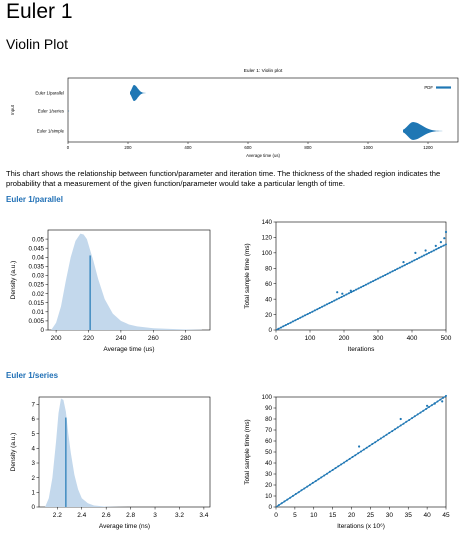 The image size is (474, 535). Describe the element at coordinates (37, 267) in the screenshot. I see `y-tick-label: 0.035` at that location.